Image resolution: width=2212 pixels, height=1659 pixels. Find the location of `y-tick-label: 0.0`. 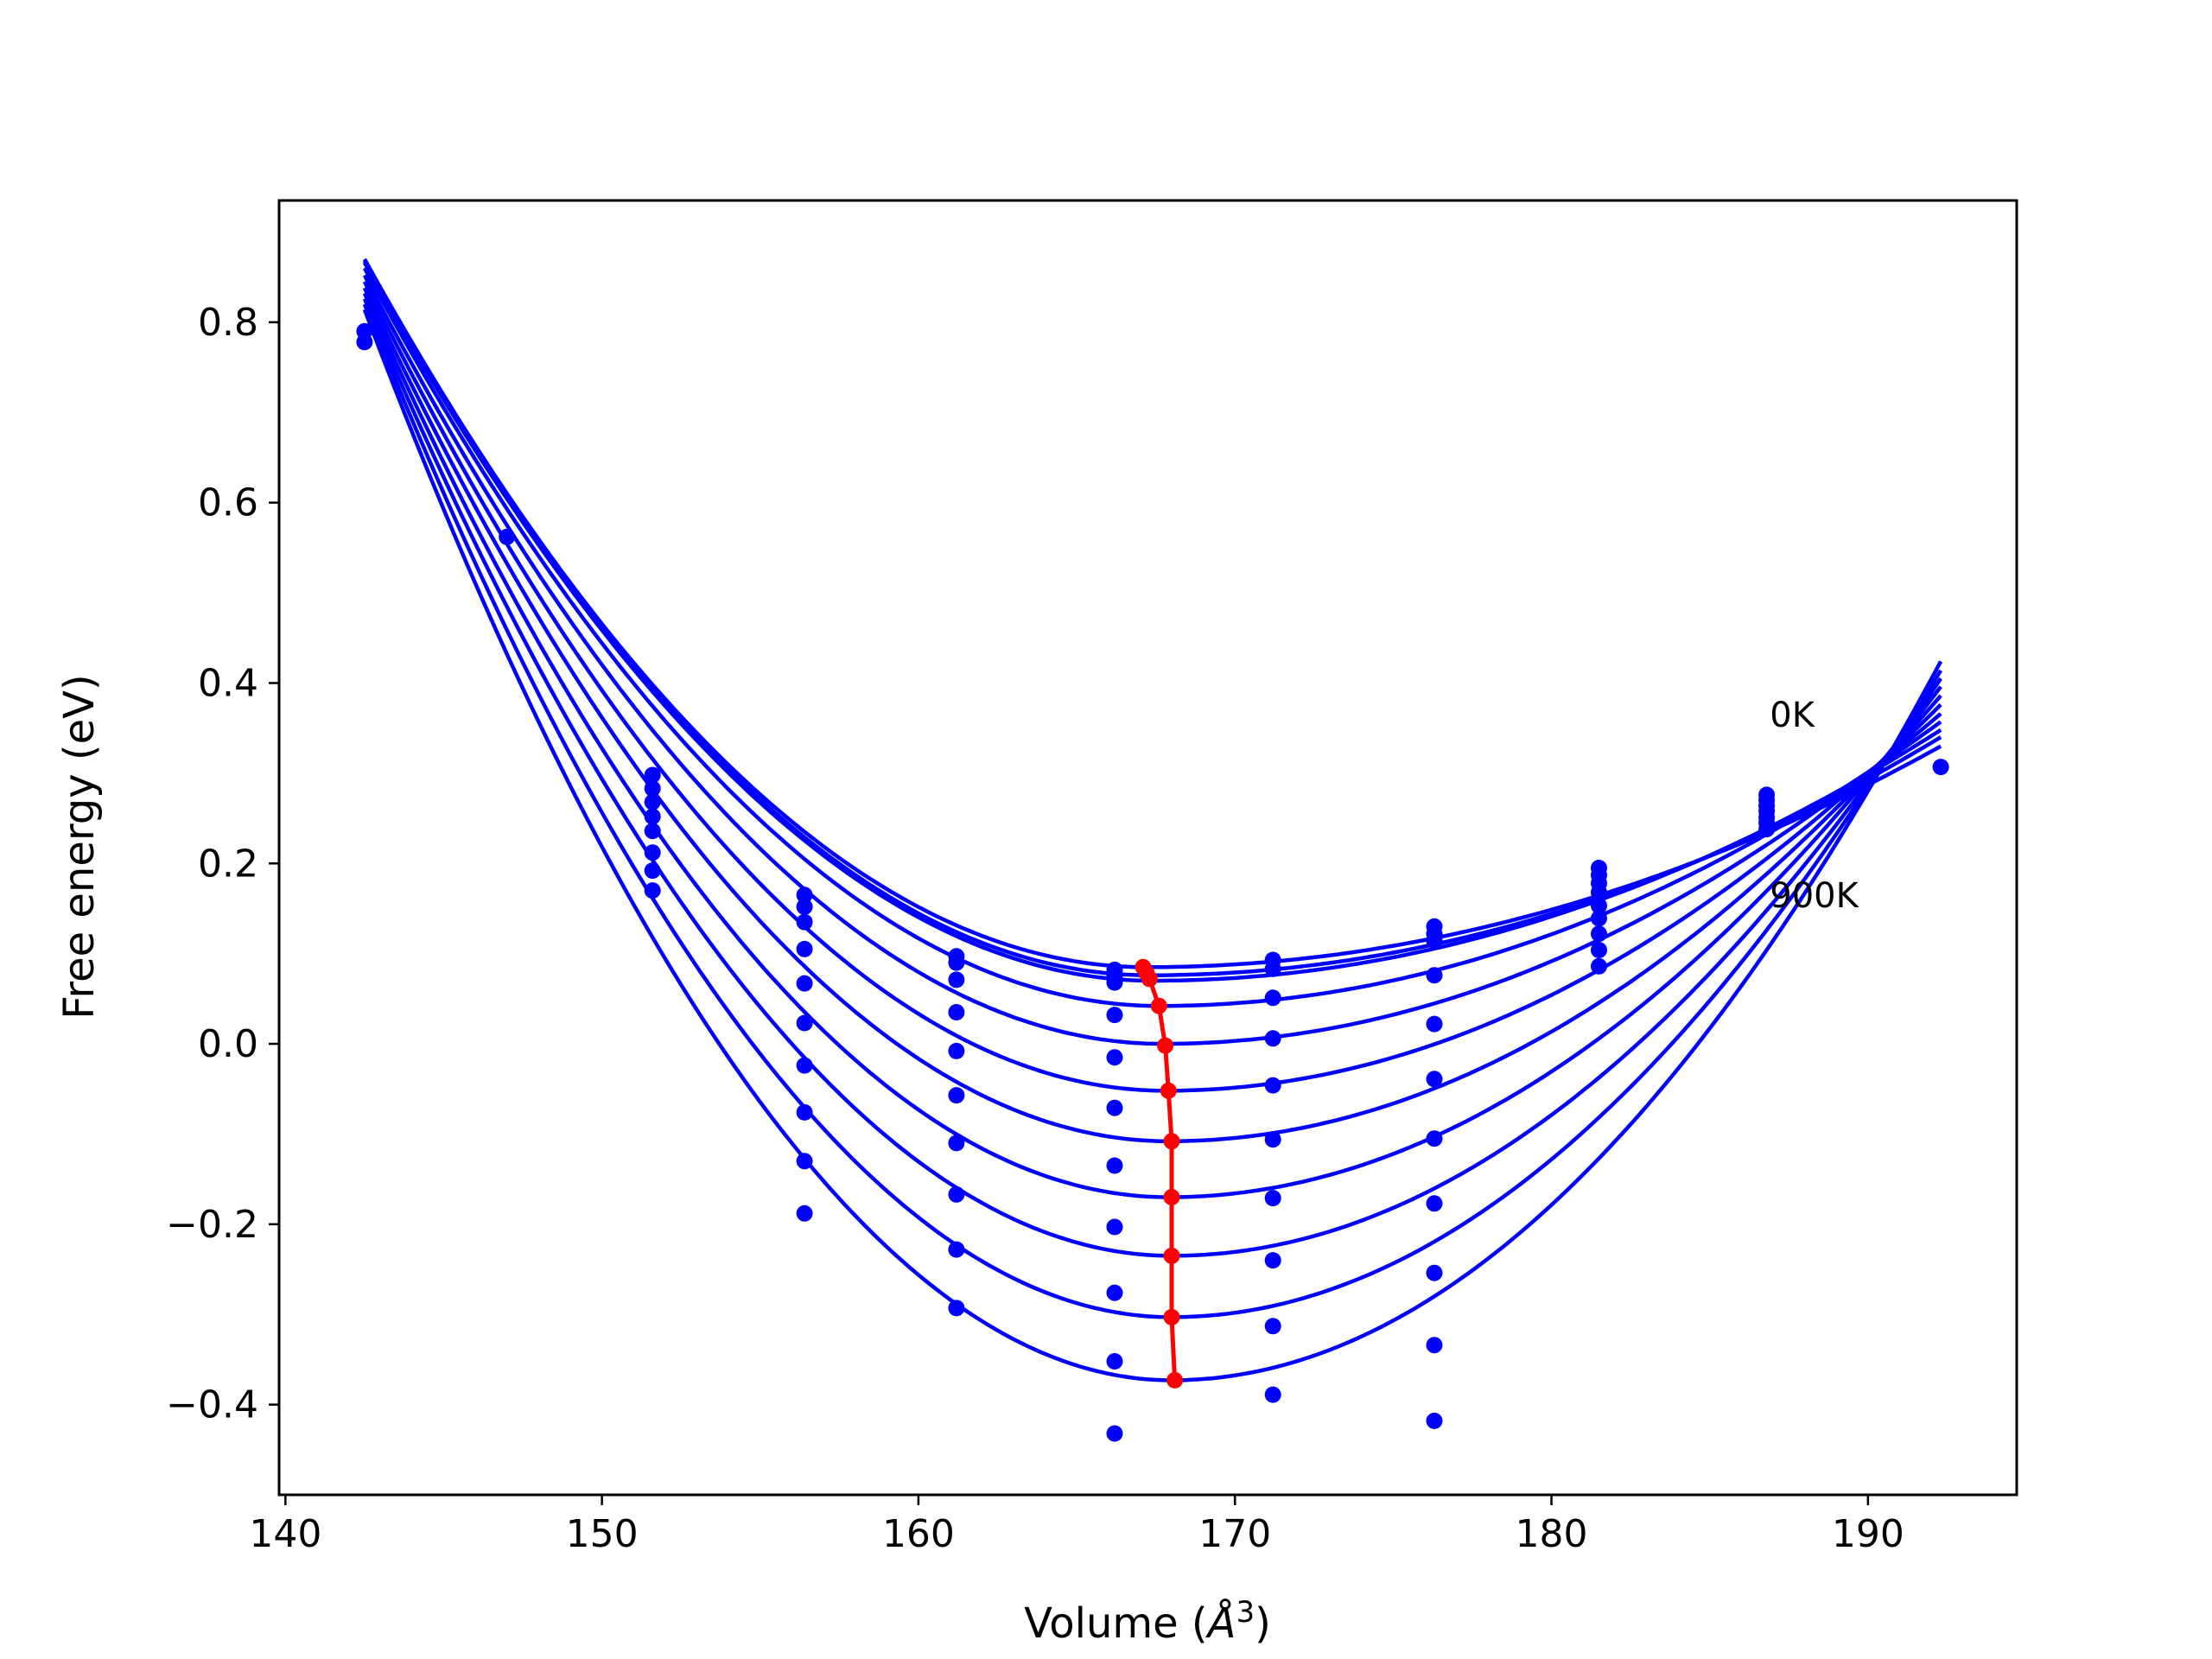

y-tick-label: 0.0 is located at coordinates (228, 1044).